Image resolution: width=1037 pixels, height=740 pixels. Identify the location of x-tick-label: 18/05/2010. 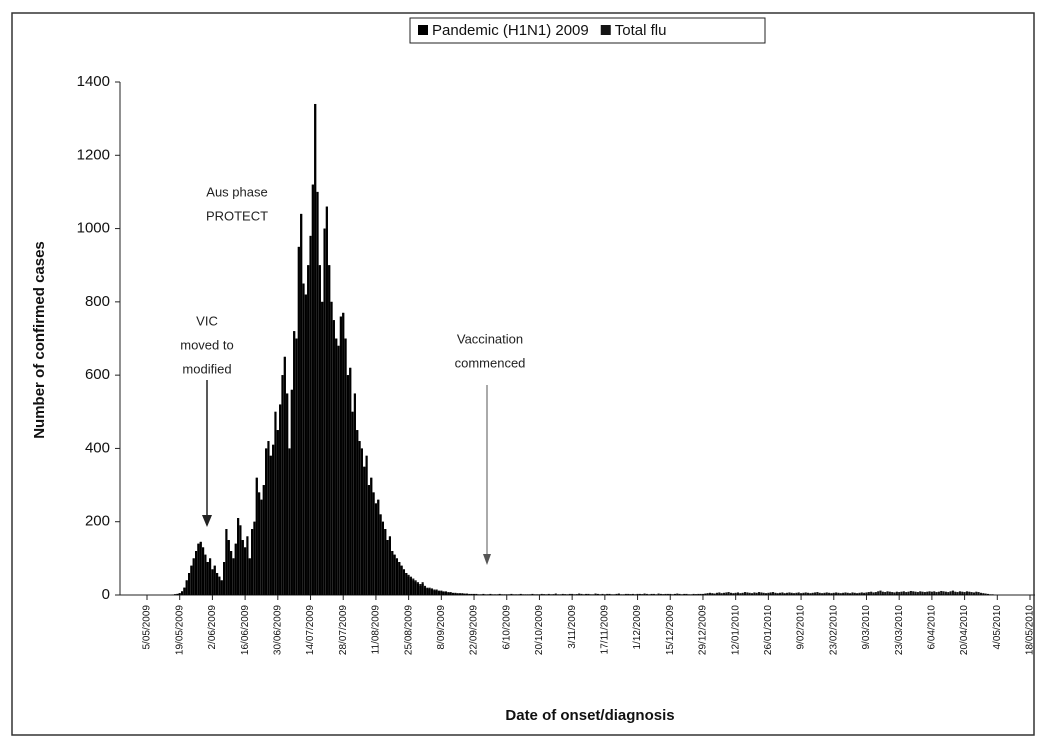
(1030, 630).